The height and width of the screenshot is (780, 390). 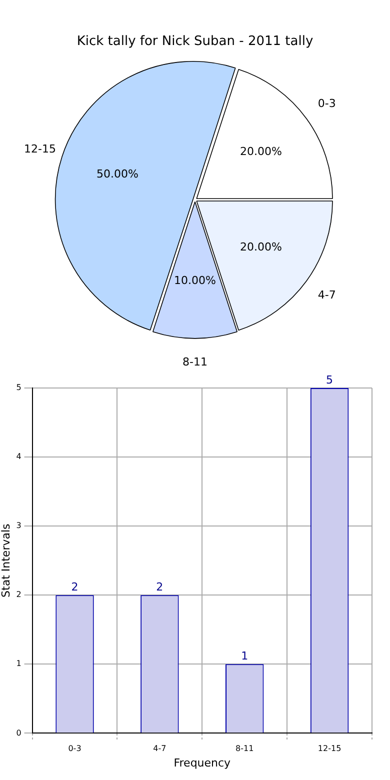 I want to click on y-tick-label: 5, so click(x=19, y=387).